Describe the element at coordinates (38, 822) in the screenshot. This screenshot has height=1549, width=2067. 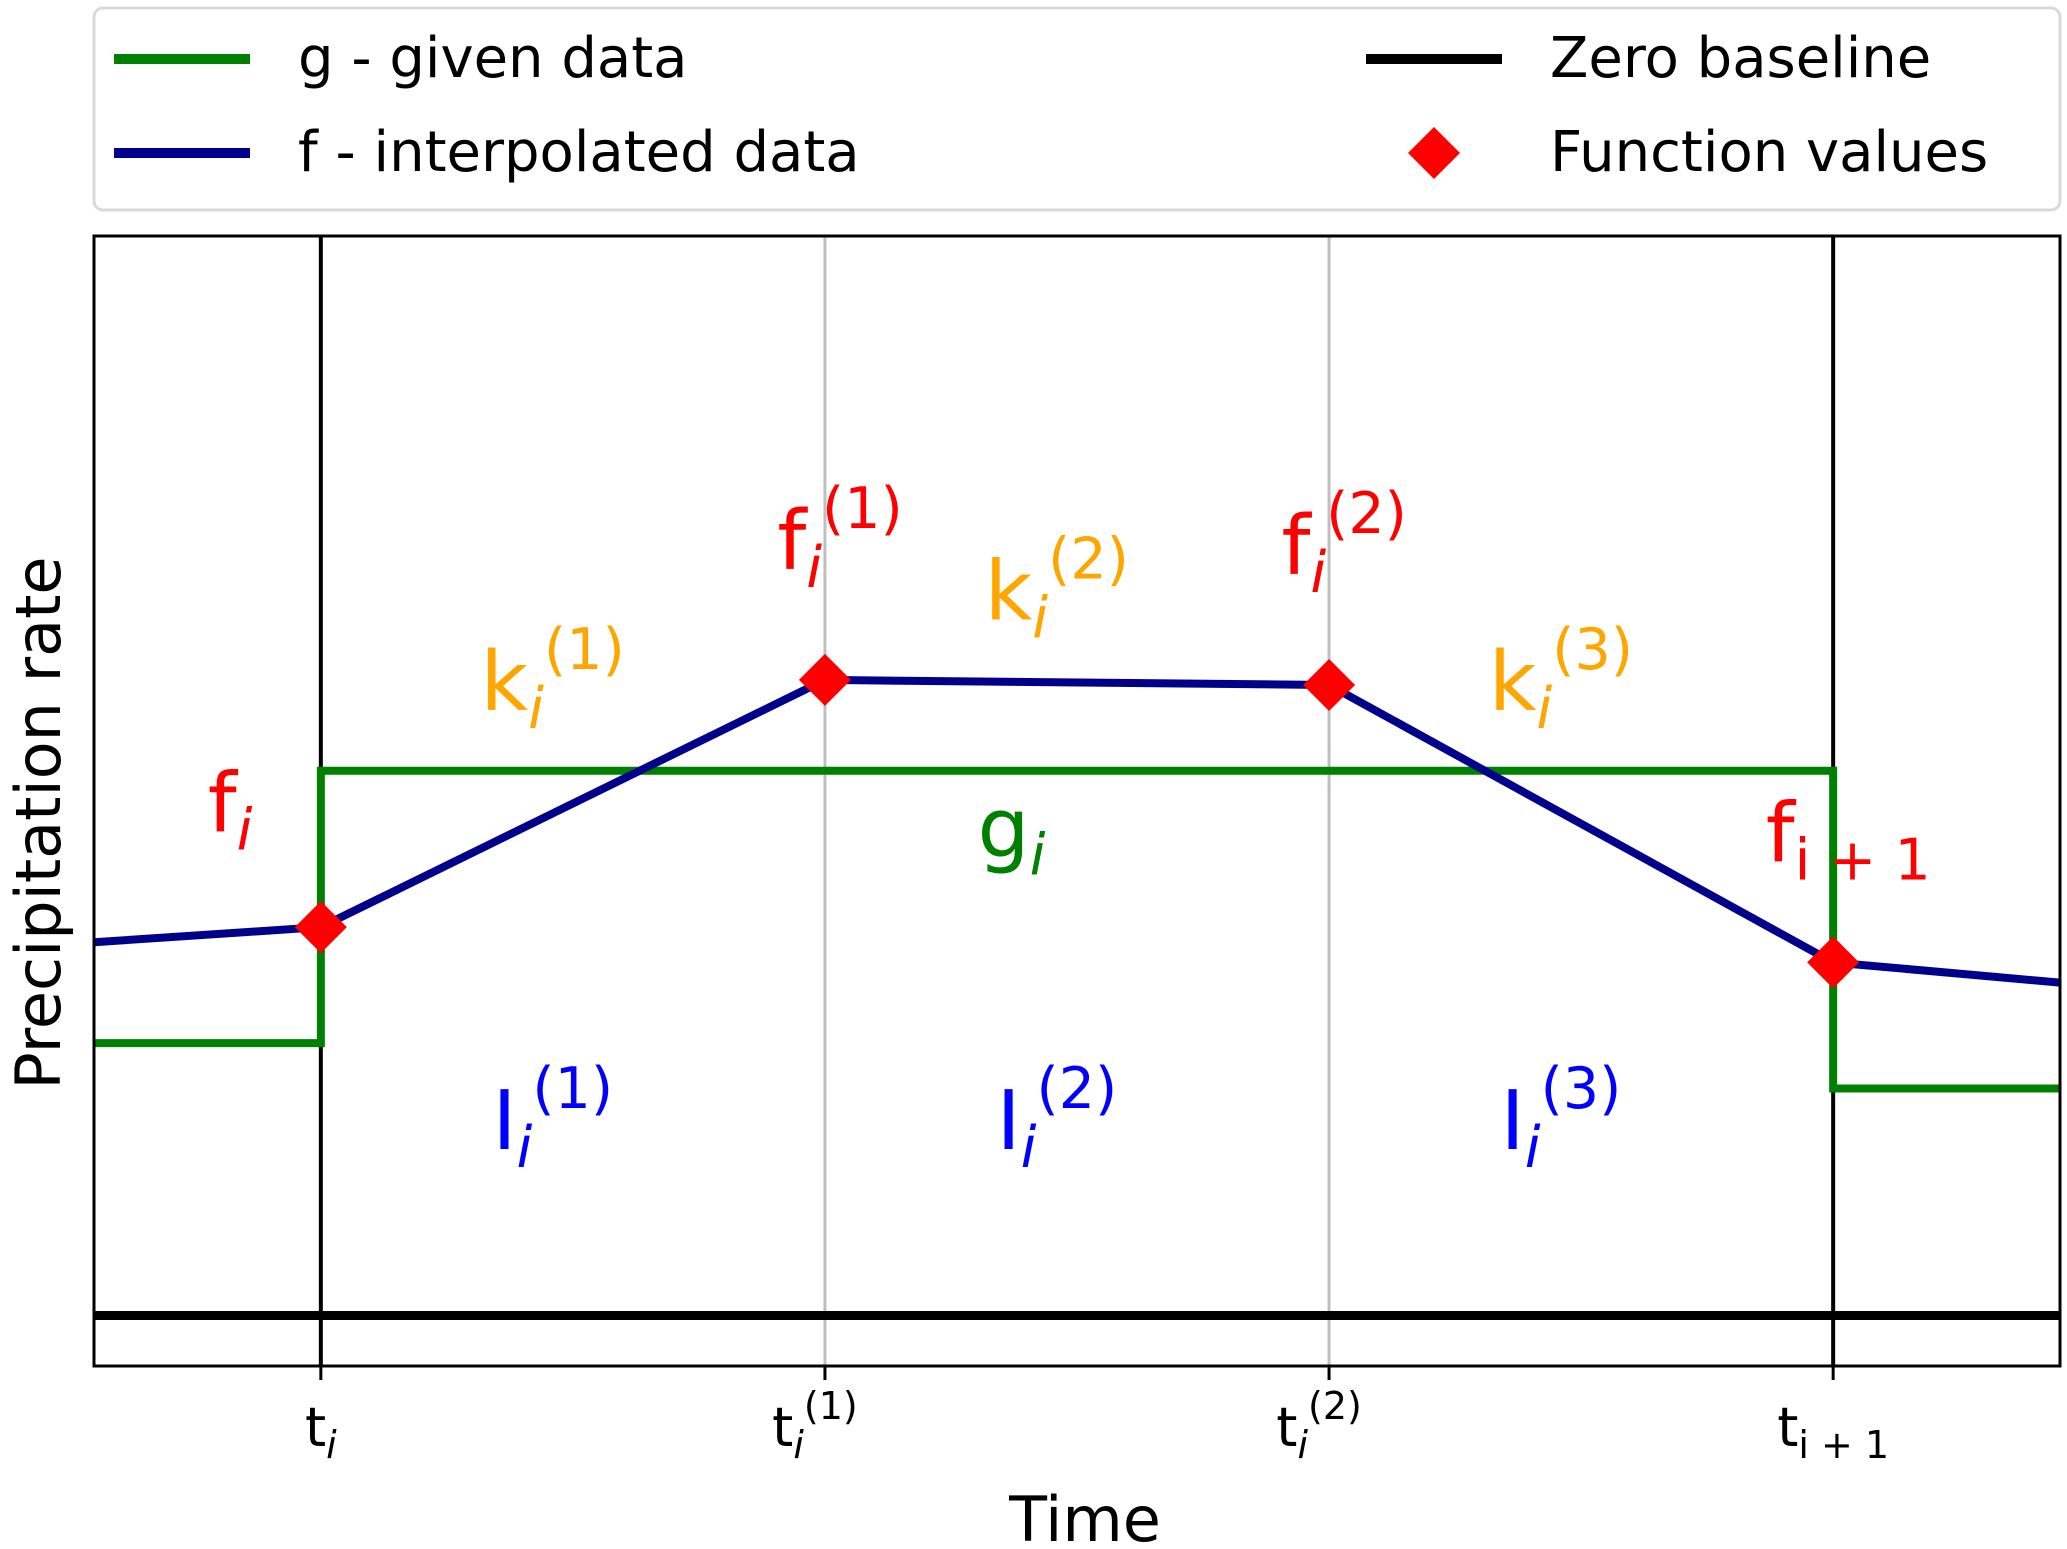
I see `y-axis-label: Precipitation rate` at that location.